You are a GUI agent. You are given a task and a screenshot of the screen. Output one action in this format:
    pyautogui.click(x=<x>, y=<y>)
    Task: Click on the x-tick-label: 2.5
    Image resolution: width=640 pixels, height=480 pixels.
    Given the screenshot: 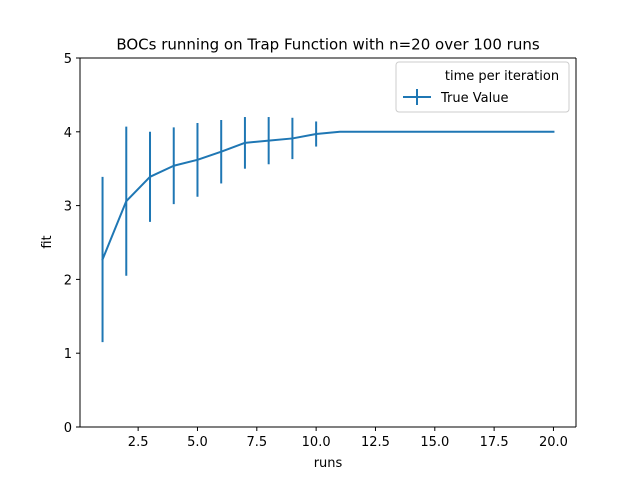 What is the action you would take?
    pyautogui.click(x=138, y=442)
    